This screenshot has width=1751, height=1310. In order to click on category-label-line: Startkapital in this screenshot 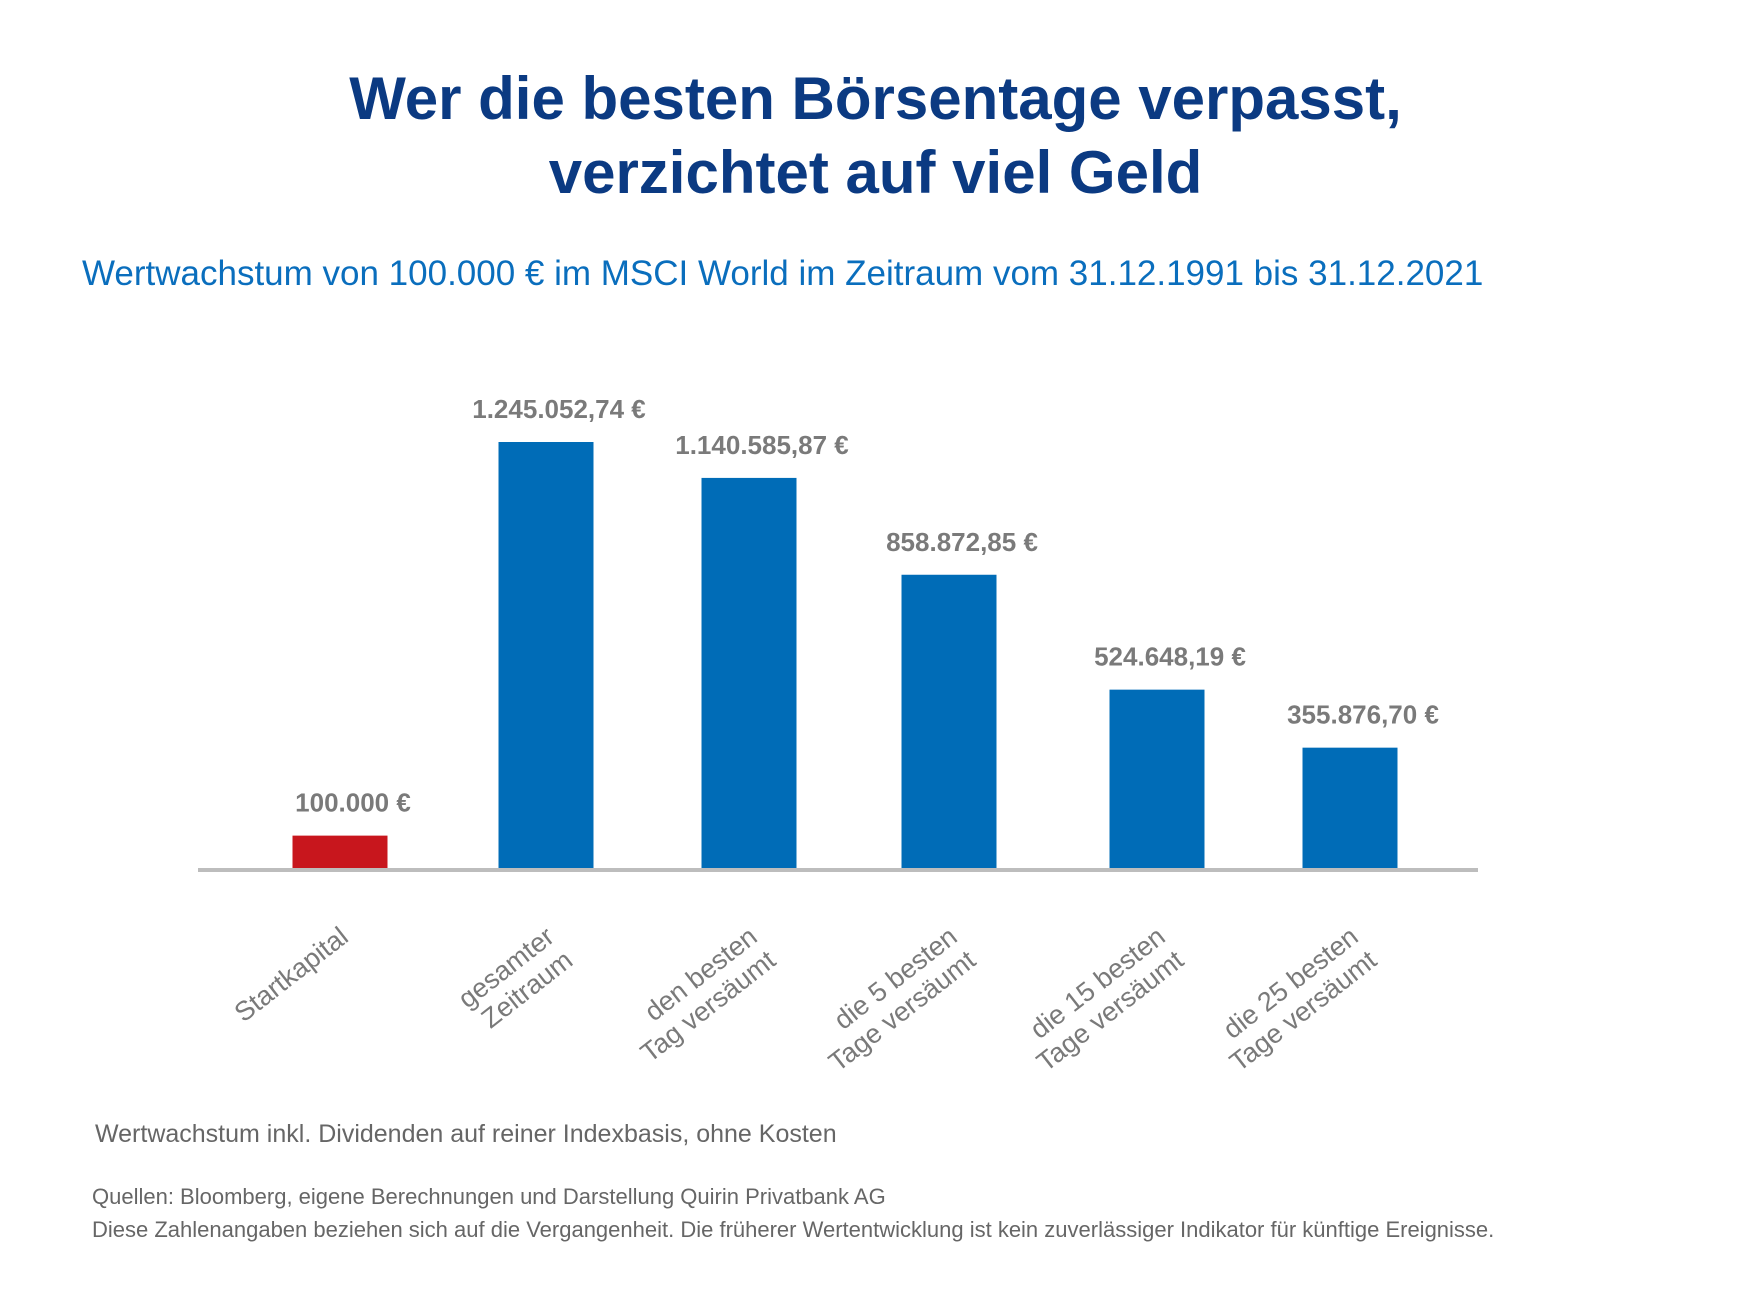, I will do `click(291, 974)`.